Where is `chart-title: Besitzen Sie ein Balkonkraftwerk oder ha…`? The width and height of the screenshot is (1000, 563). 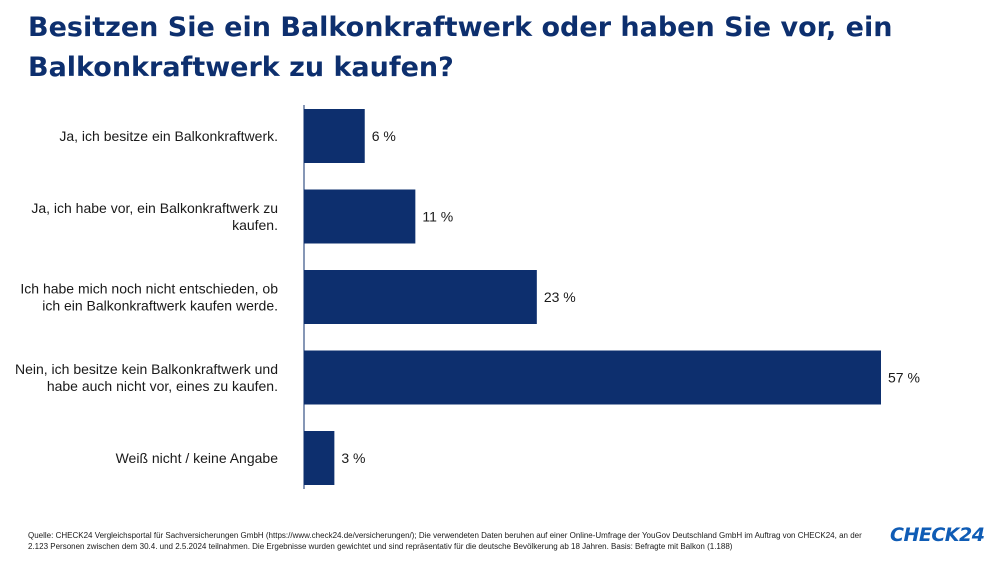
chart-title: Besitzen Sie ein Balkonkraftwerk oder ha… is located at coordinates (460, 47).